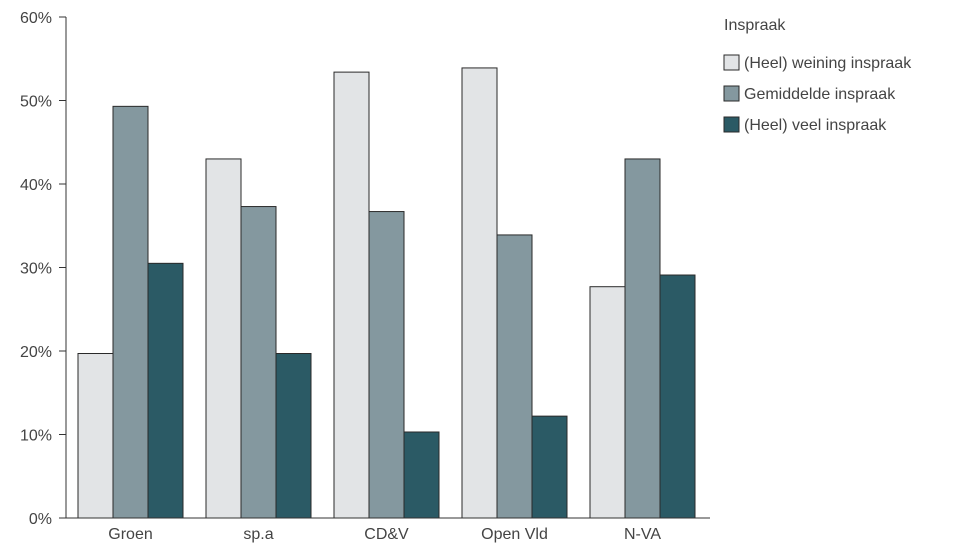 This screenshot has width=966, height=543. I want to click on x-category-label: CD&V, so click(386, 534).